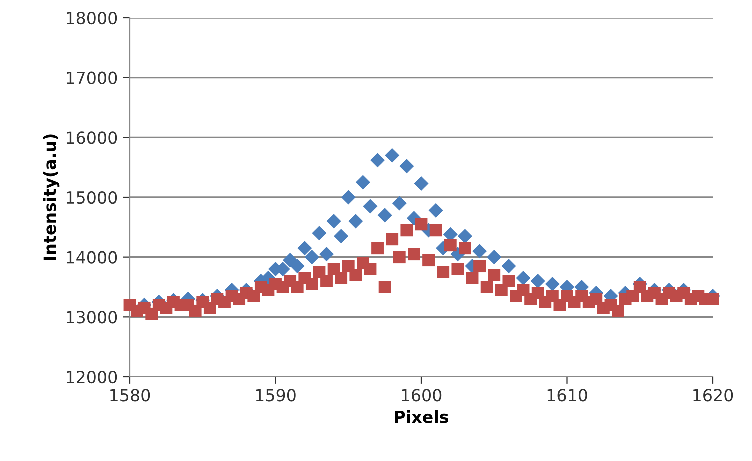 The image size is (752, 461). Describe the element at coordinates (92, 317) in the screenshot. I see `y-tick-label: 13000` at that location.